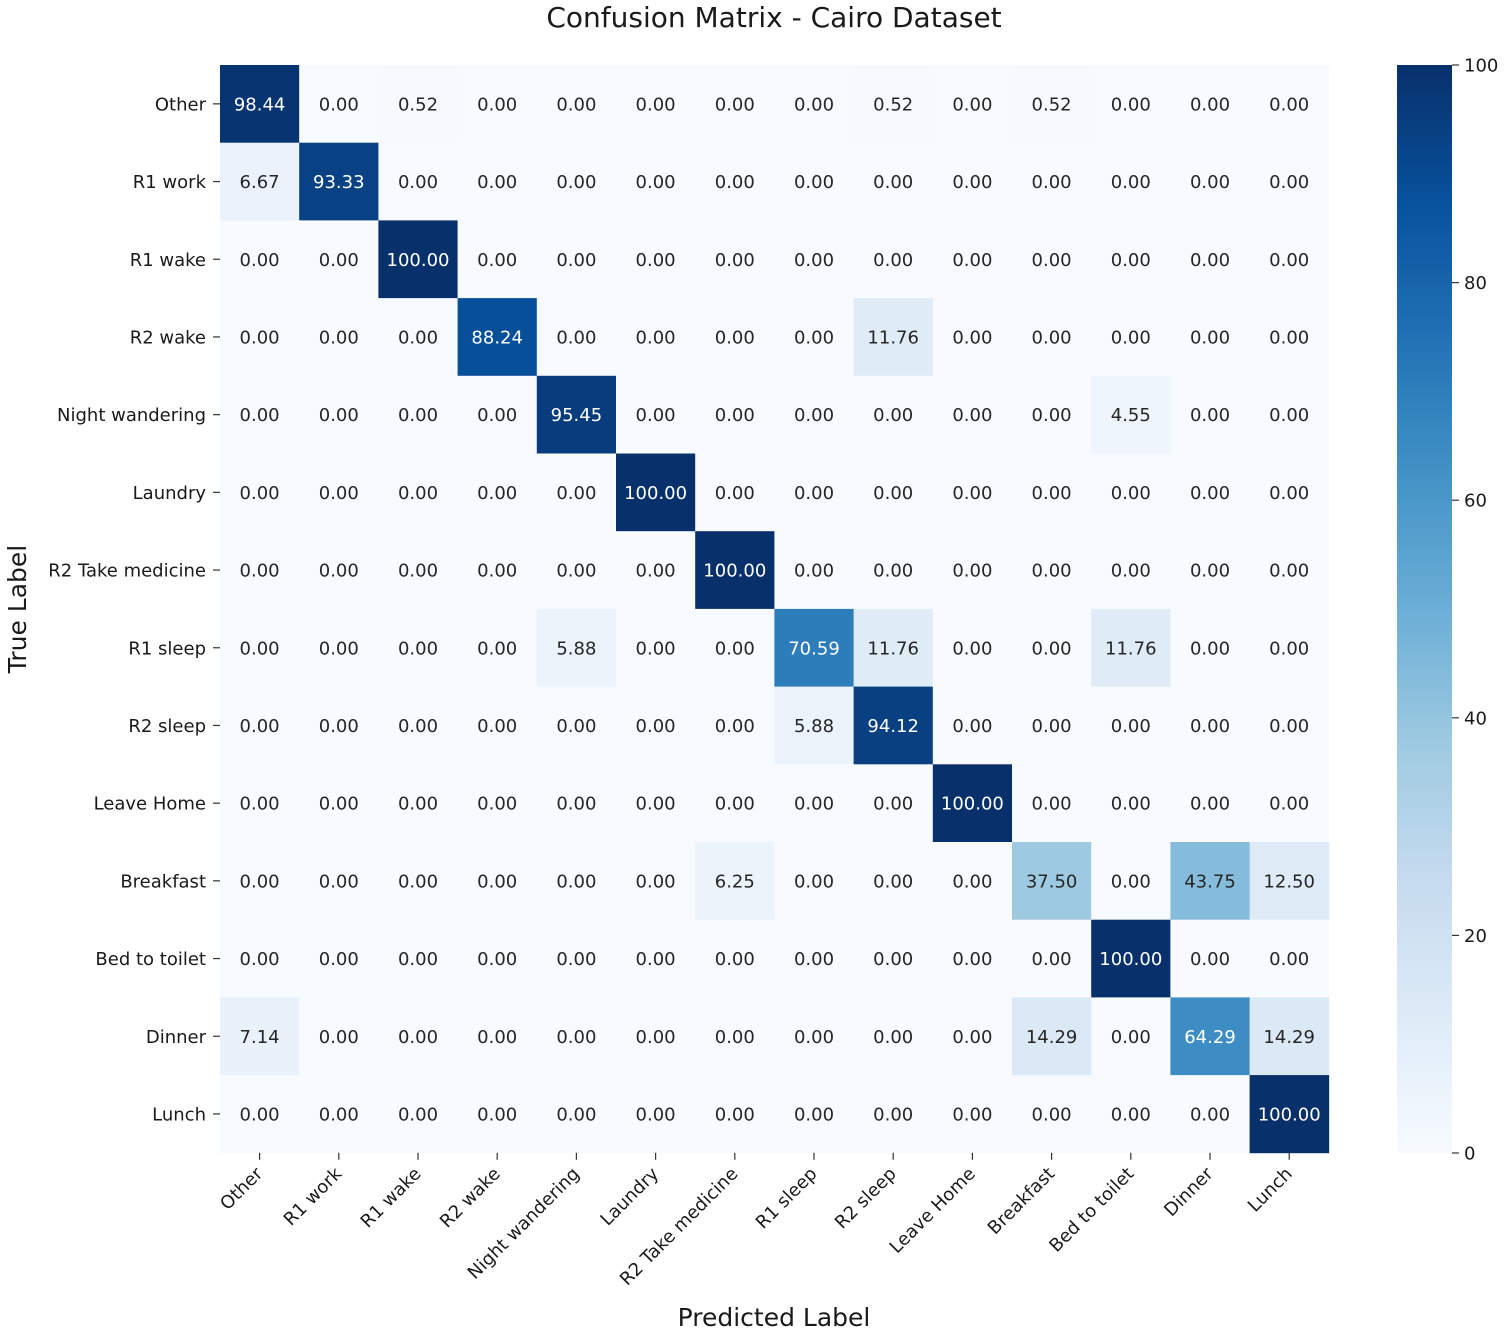 This screenshot has width=1505, height=1330. Describe the element at coordinates (150, 804) in the screenshot. I see `y-tick-label-leave-home: Leave Home` at that location.